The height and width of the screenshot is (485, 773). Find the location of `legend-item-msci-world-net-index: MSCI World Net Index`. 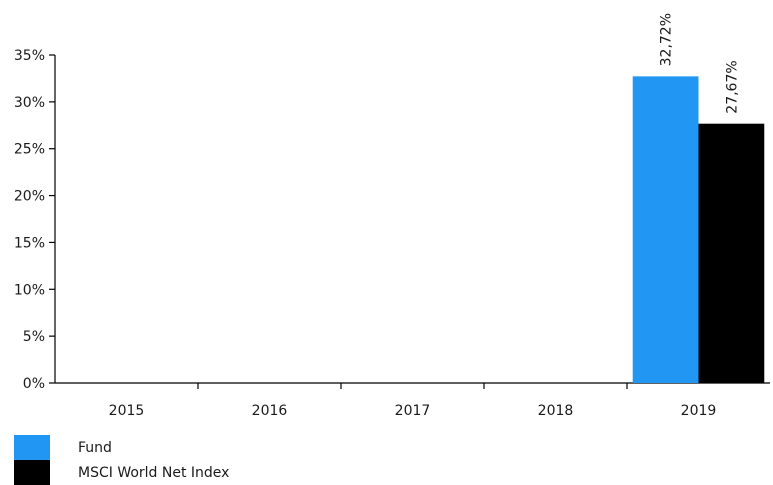

legend-item-msci-world-net-index: MSCI World Net Index is located at coordinates (121, 472).